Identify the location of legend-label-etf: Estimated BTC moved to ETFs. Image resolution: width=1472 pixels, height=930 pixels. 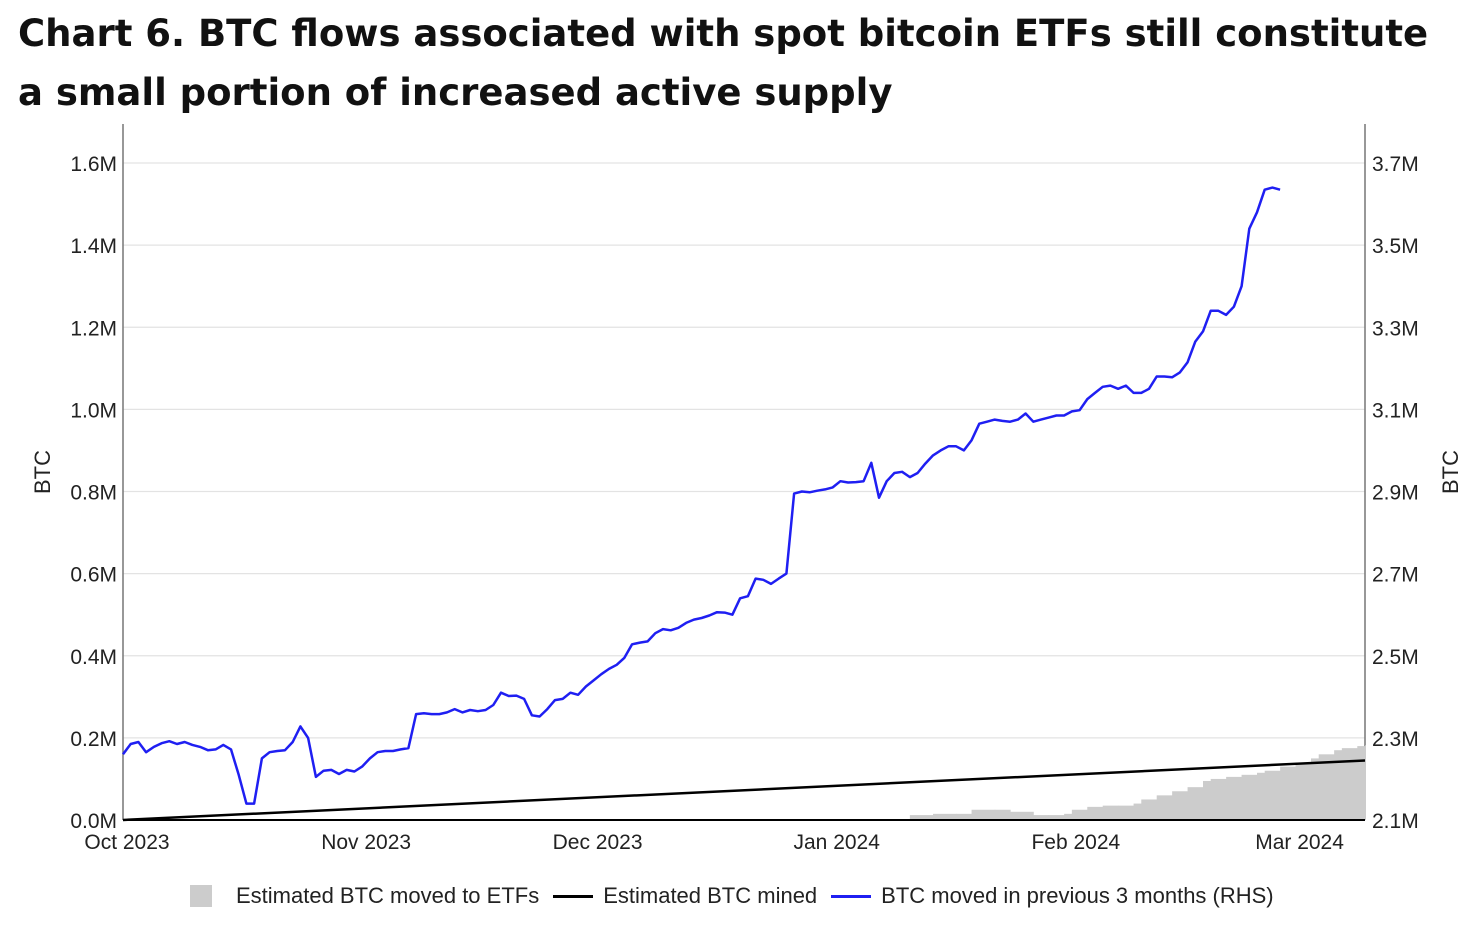
(388, 895).